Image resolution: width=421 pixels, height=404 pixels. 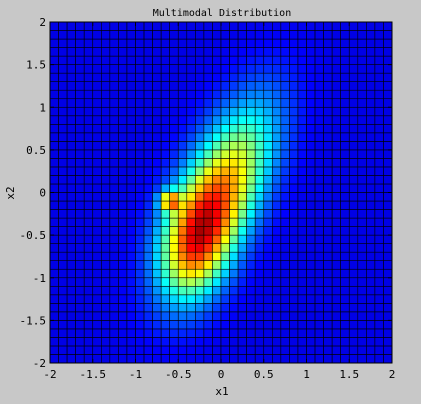 What do you see at coordinates (36, 150) in the screenshot?
I see `y-tick-label: 0.5` at bounding box center [36, 150].